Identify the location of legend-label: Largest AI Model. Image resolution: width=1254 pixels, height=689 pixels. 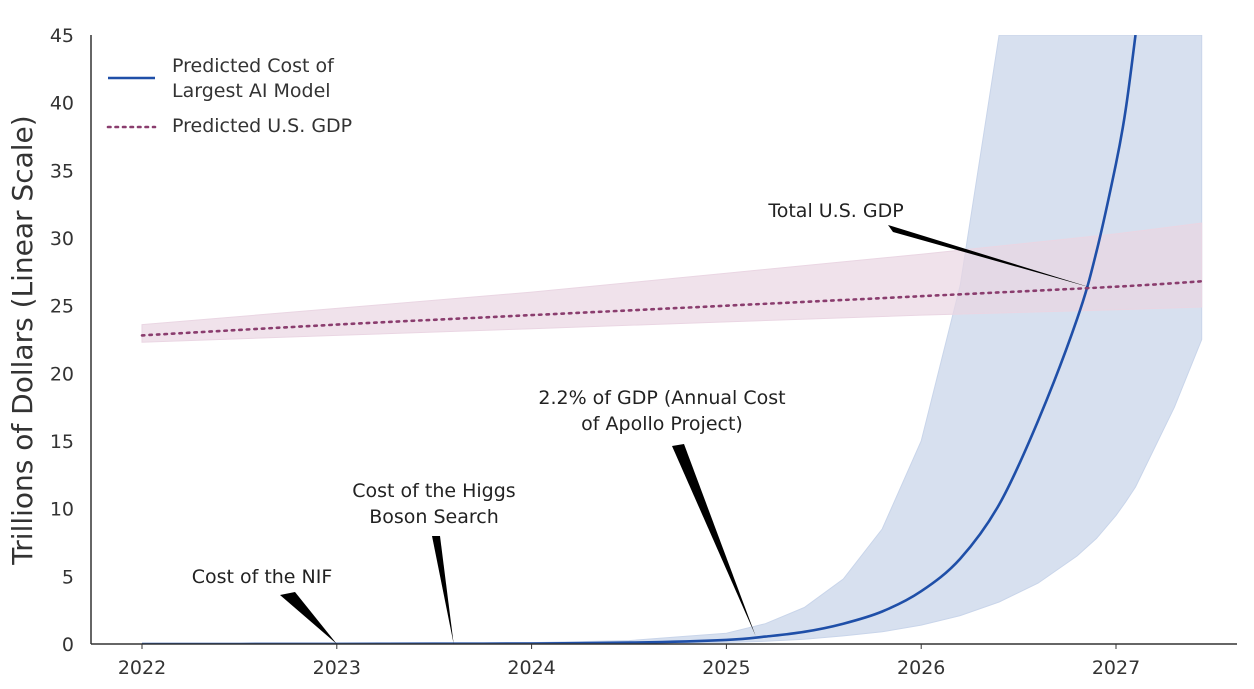
(251, 91).